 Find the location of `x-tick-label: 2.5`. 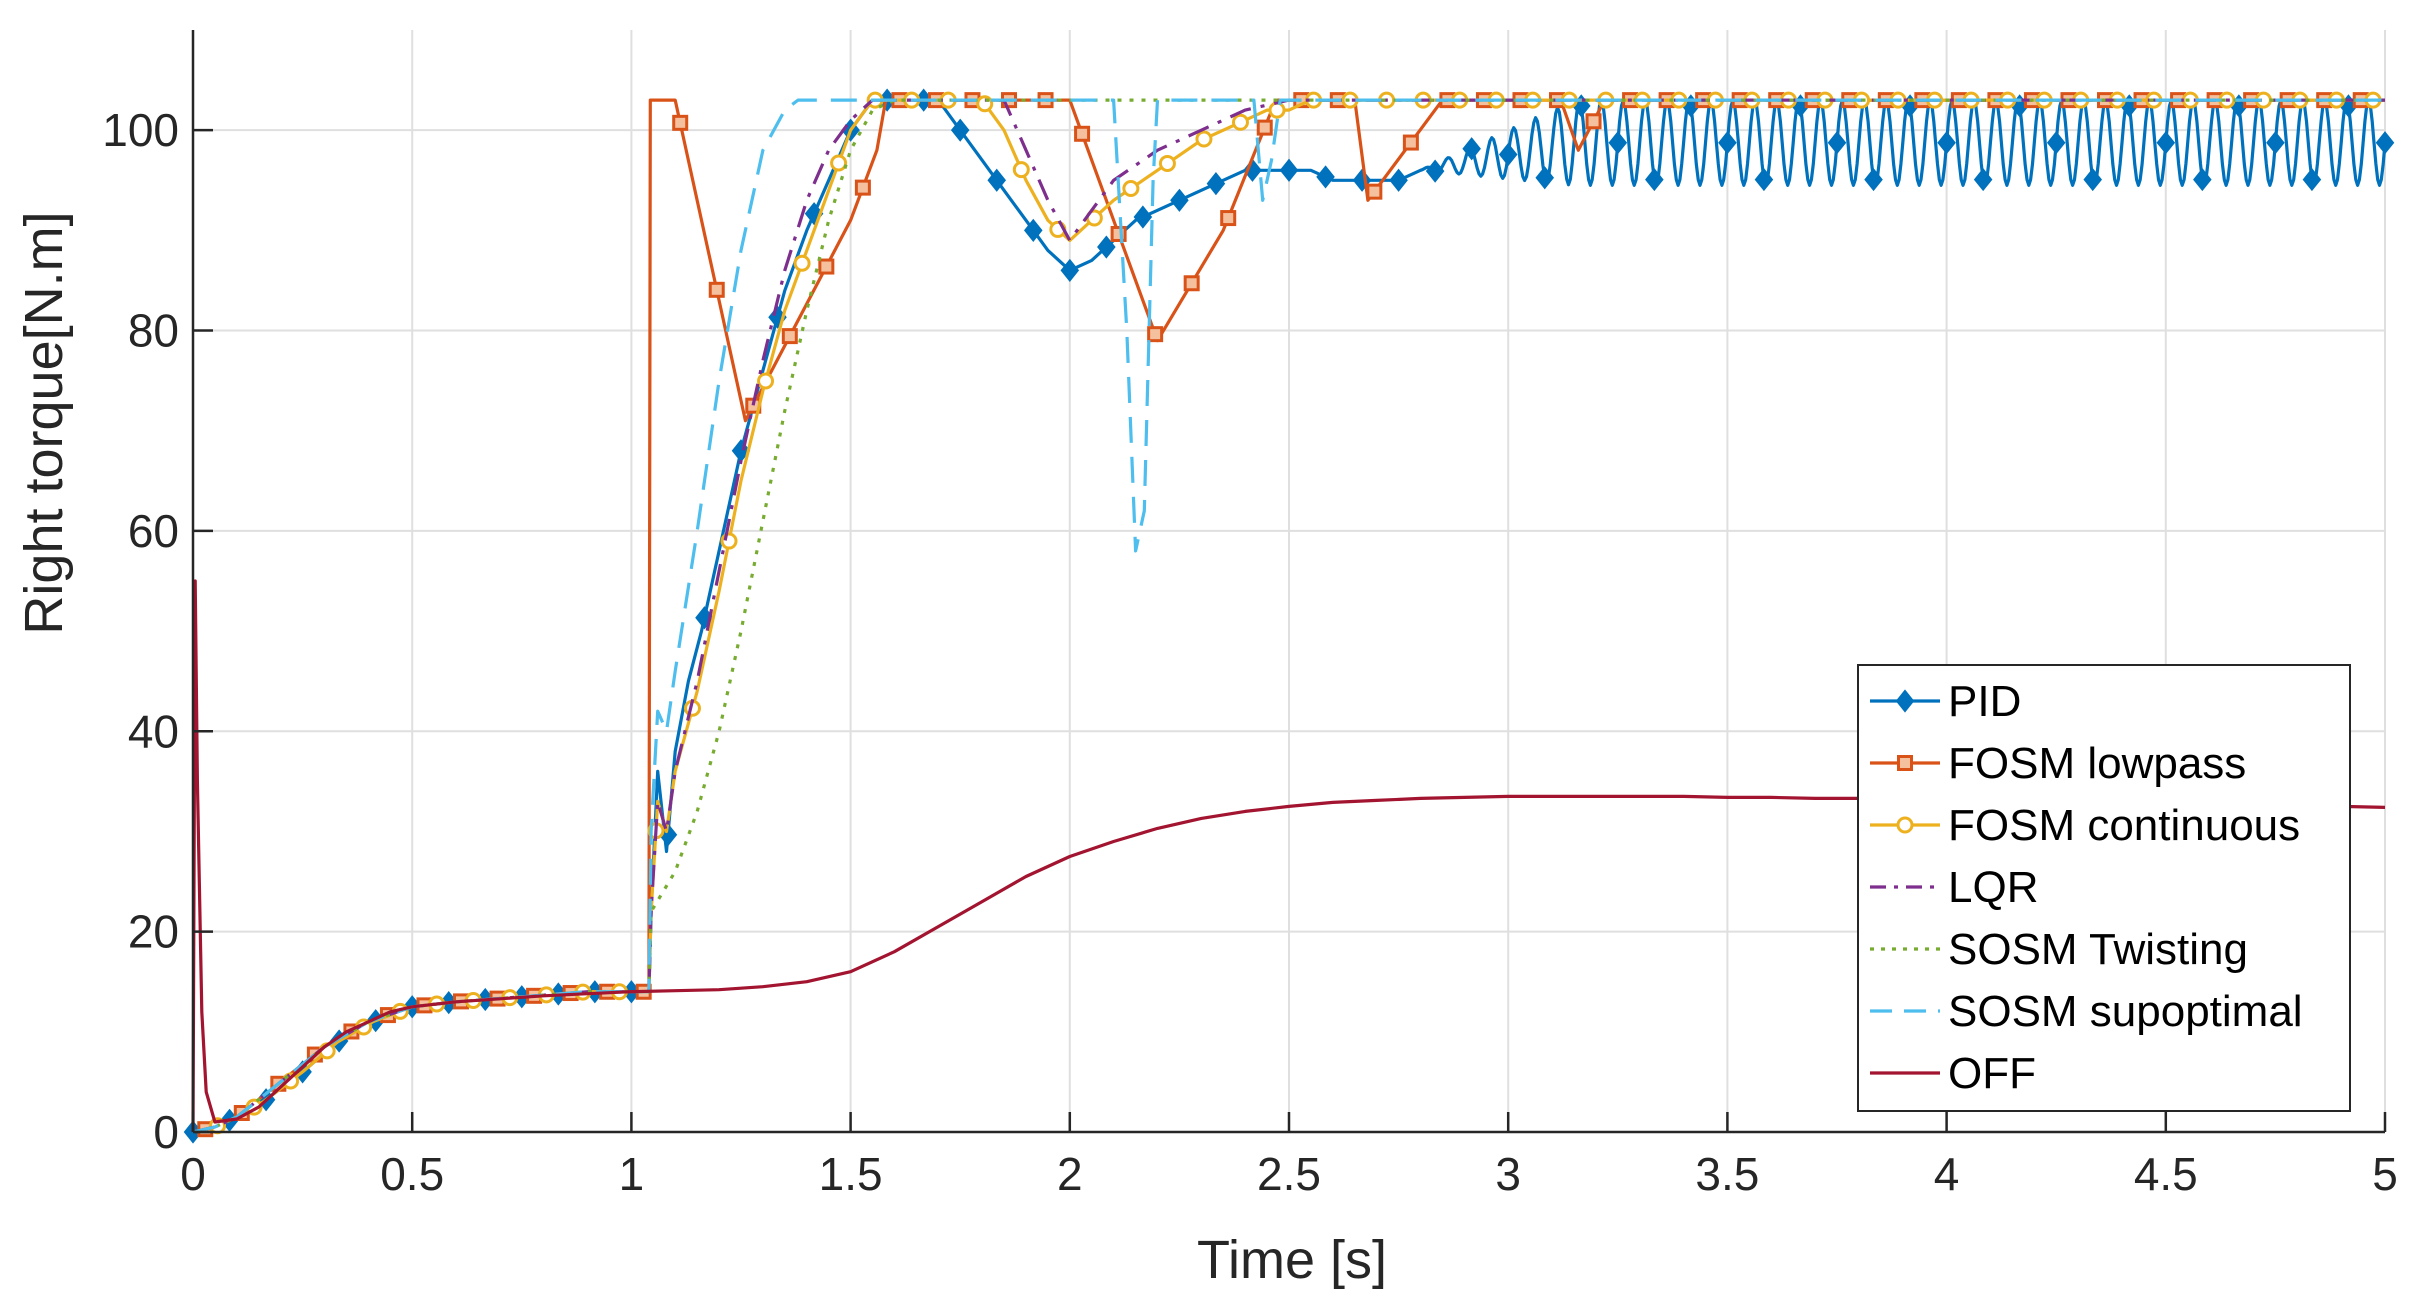

x-tick-label: 2.5 is located at coordinates (1289, 1174).